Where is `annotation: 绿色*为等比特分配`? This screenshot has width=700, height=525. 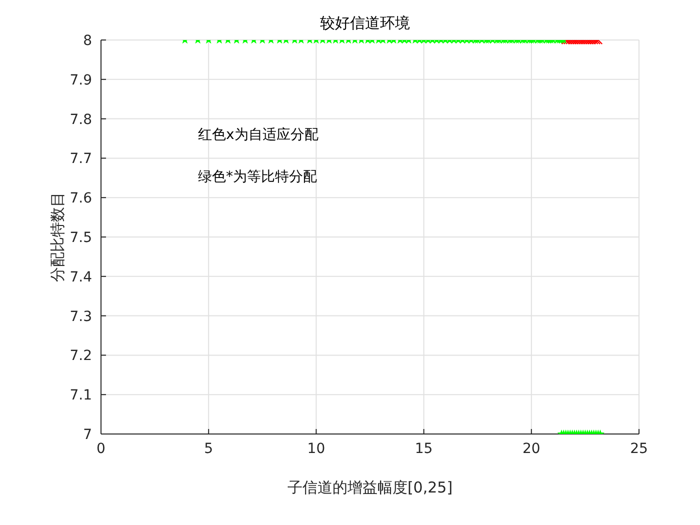
annotation: 绿色*为等比特分配 is located at coordinates (257, 177).